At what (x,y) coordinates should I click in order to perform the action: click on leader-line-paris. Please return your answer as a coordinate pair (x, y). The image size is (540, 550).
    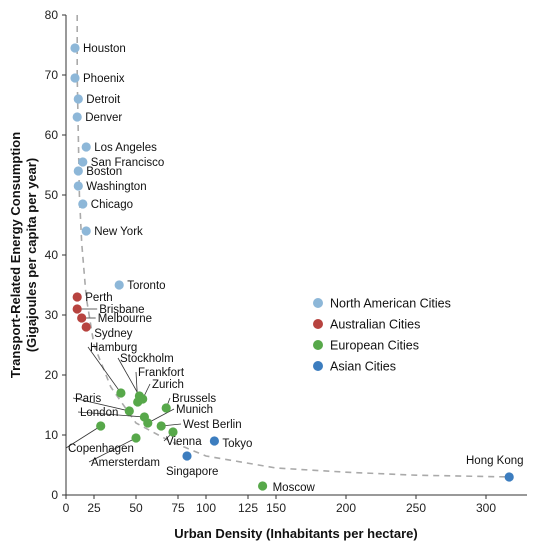
    Looking at the image, I should click on (101, 404).